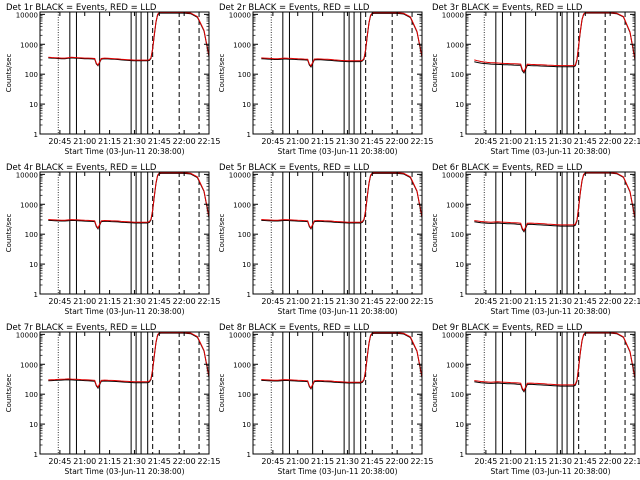 This screenshot has width=640, height=480. What do you see at coordinates (294, 8) in the screenshot?
I see `panel-title: Det 2r BLACK = Events, RED = LLD` at bounding box center [294, 8].